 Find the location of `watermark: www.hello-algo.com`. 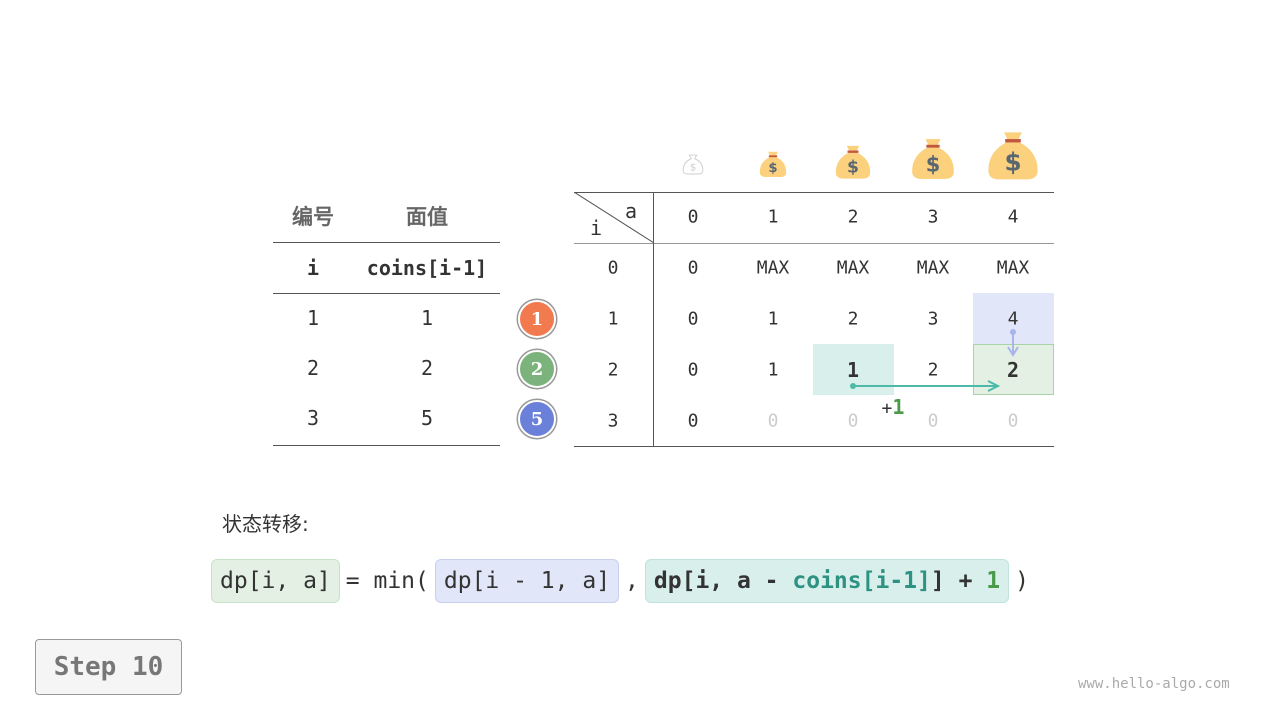

watermark: www.hello-algo.com is located at coordinates (1154, 684).